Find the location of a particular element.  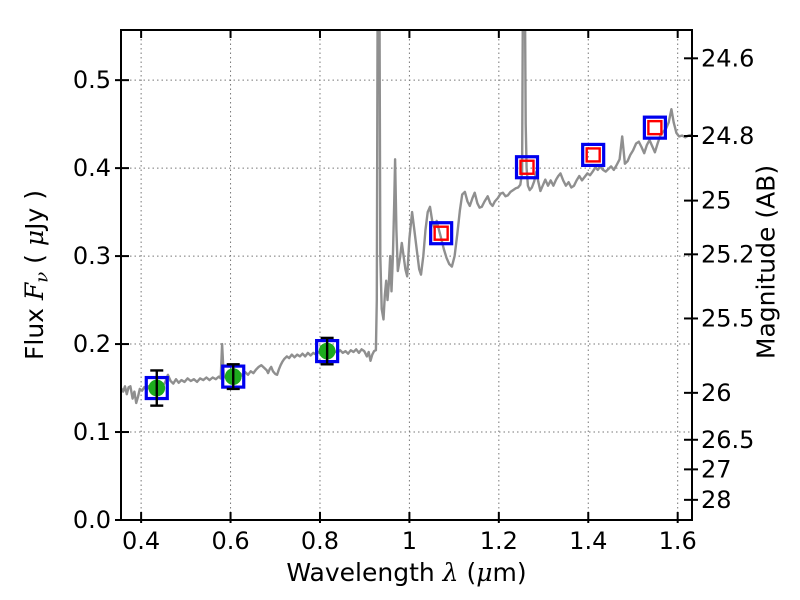

x-tick-label: 0.8 is located at coordinates (320, 541).